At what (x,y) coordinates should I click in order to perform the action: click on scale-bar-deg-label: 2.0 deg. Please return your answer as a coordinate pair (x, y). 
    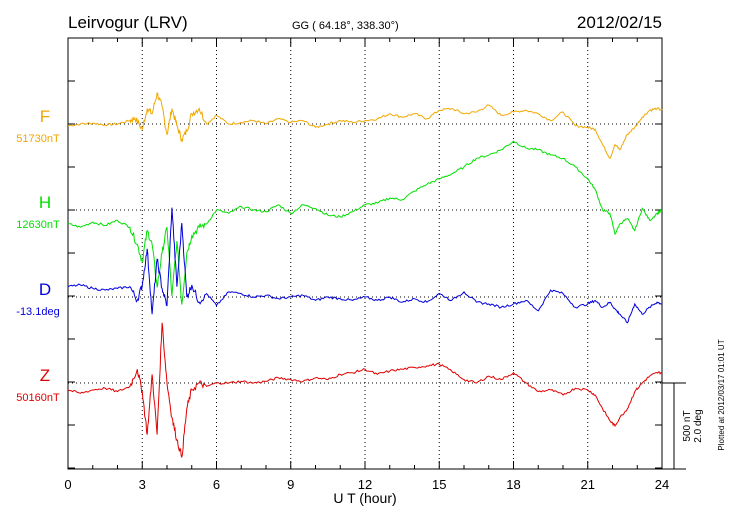
    Looking at the image, I should click on (698, 425).